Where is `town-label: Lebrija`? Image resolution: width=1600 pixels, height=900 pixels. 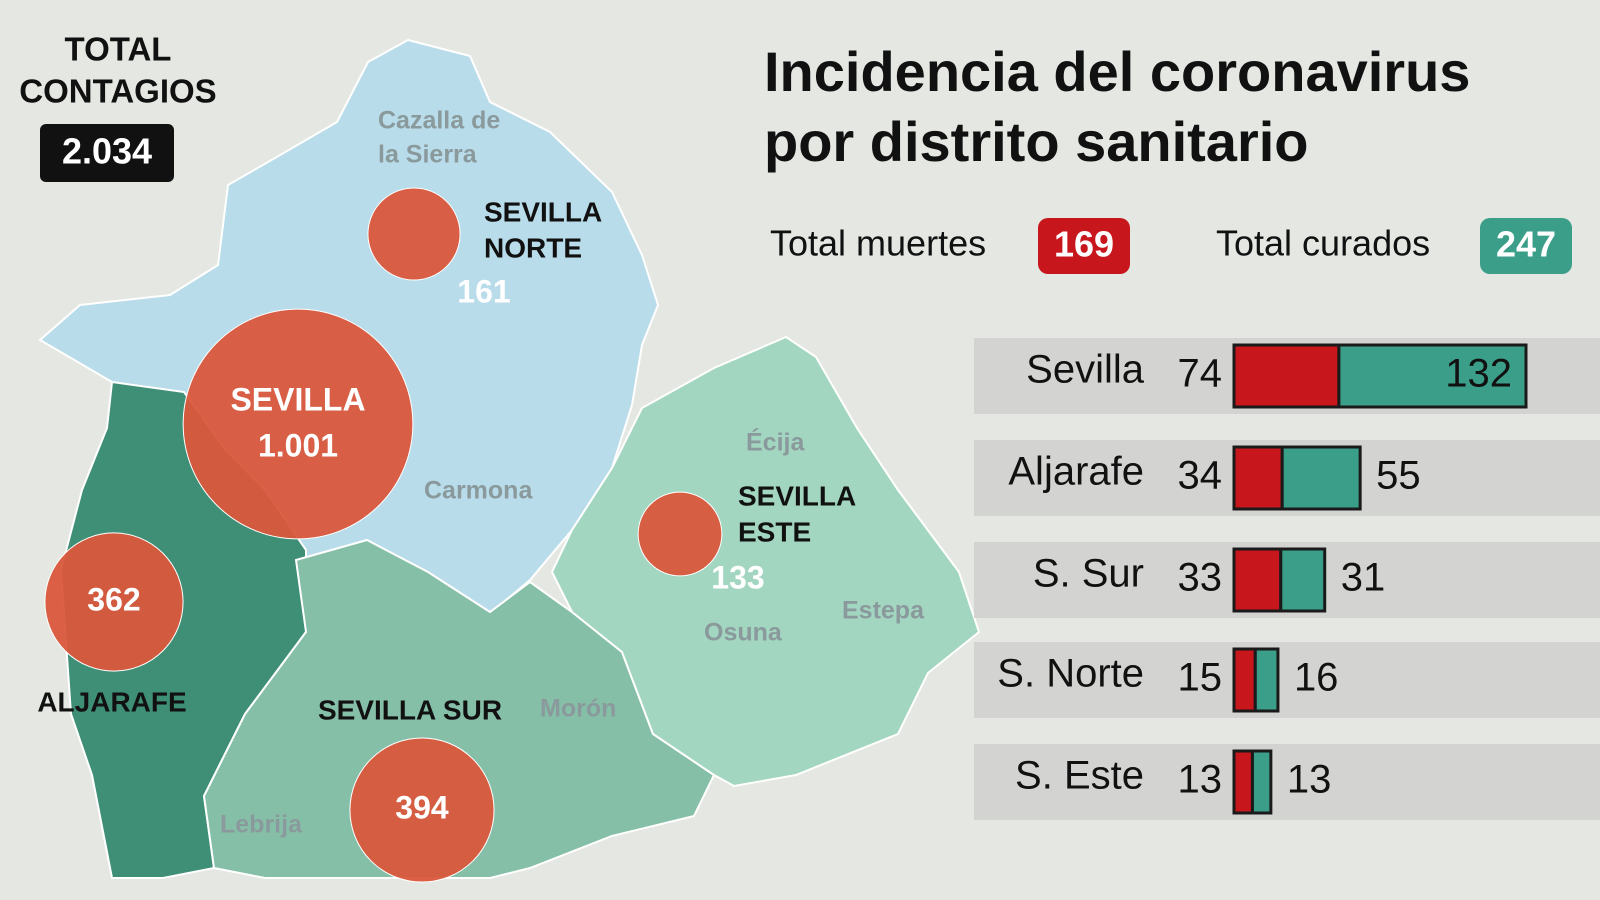
town-label: Lebrija is located at coordinates (261, 825).